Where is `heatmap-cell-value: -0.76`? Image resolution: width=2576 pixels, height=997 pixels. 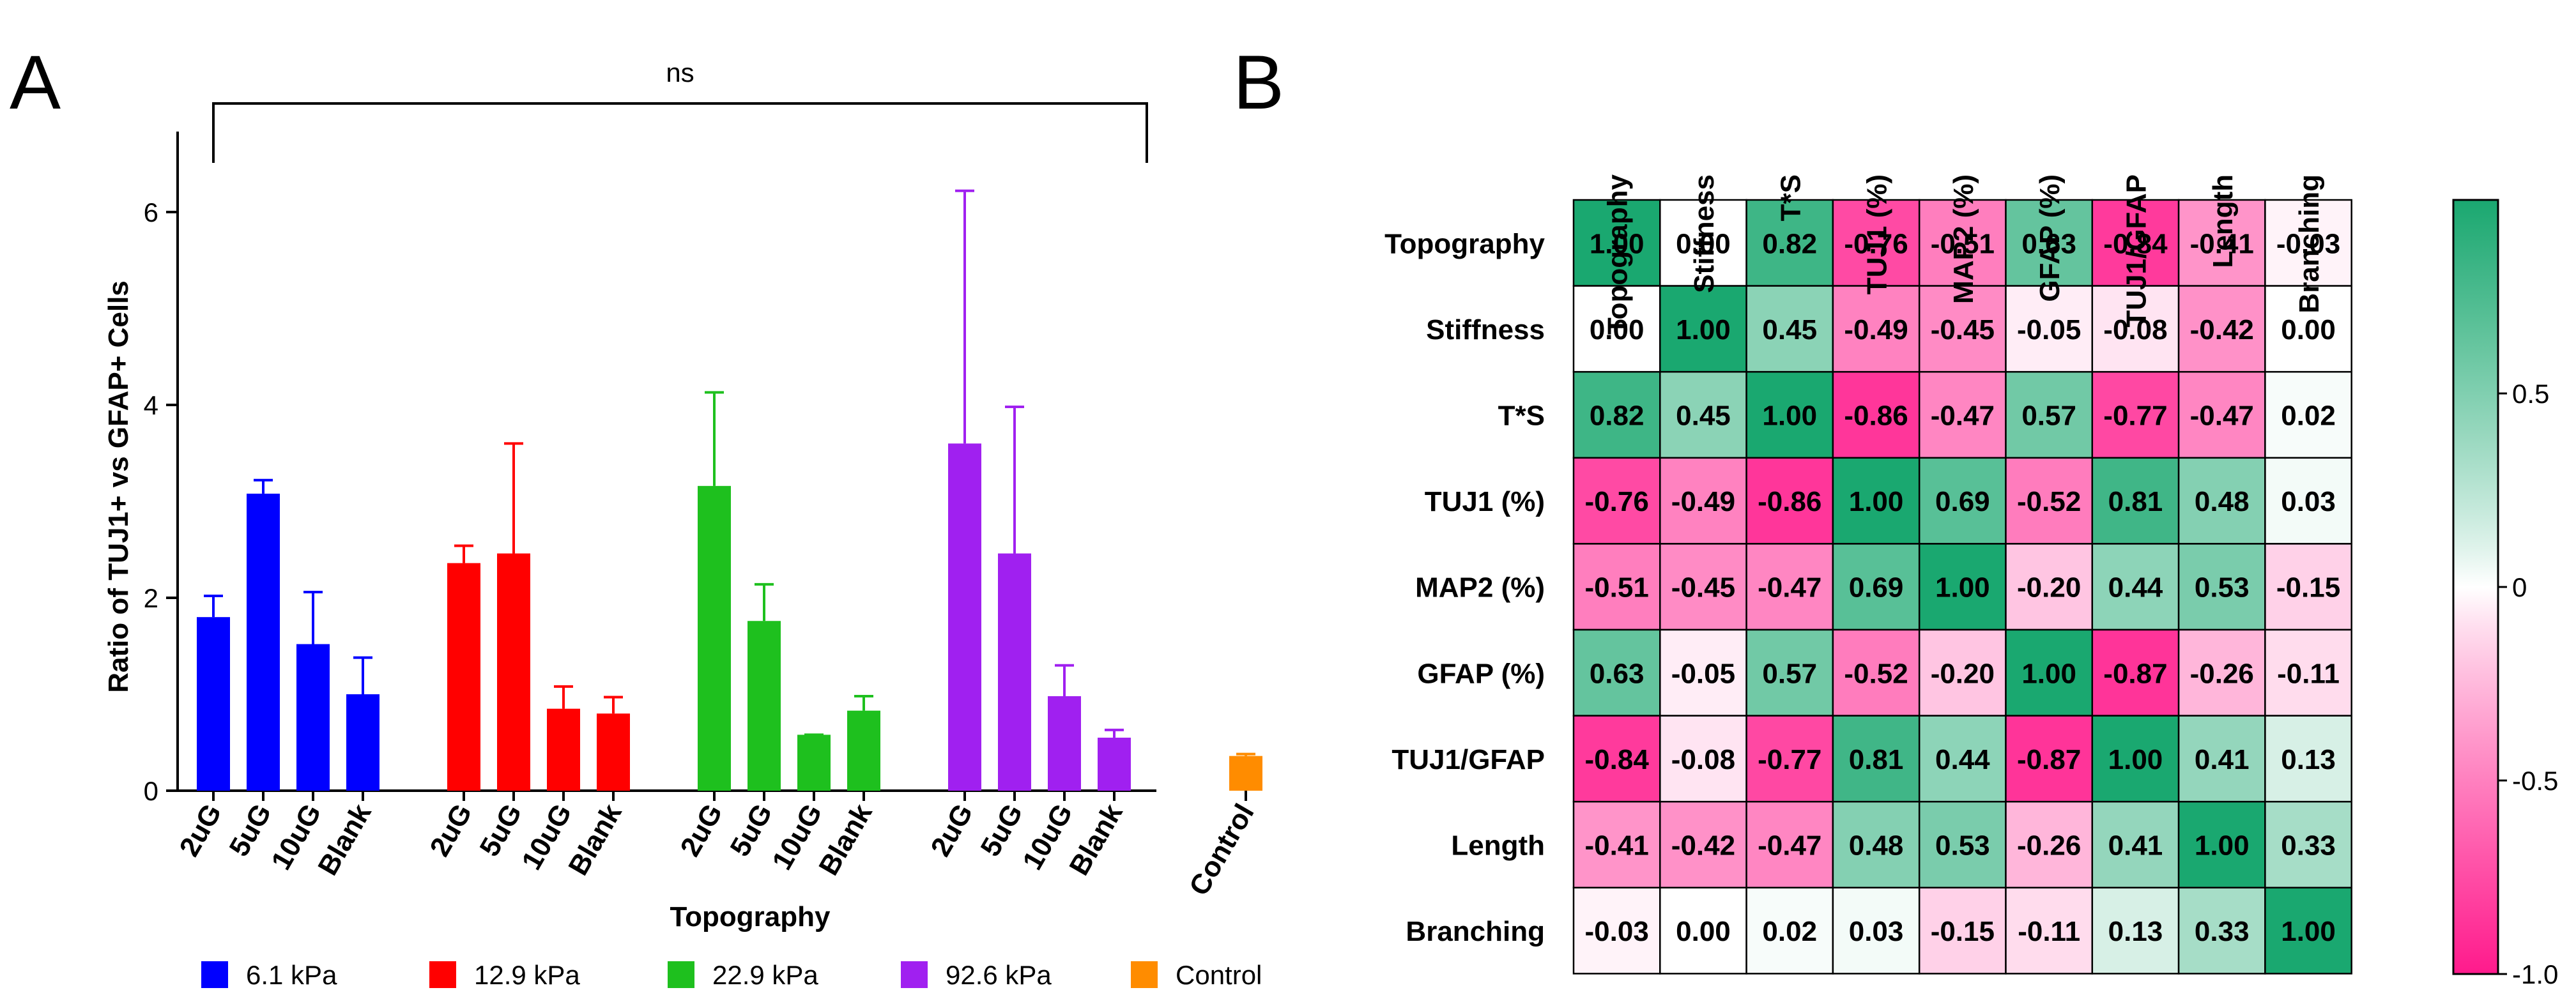 heatmap-cell-value: -0.76 is located at coordinates (1876, 243).